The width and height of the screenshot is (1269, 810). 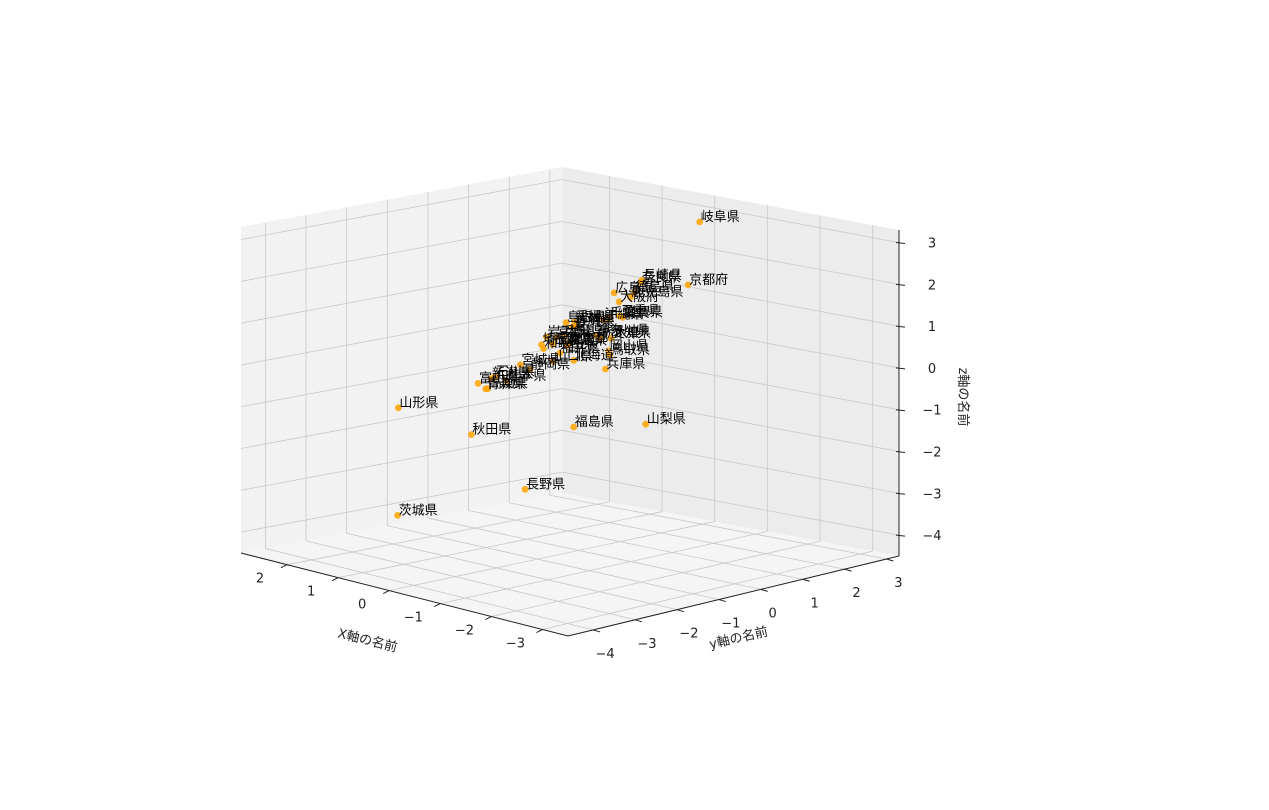 I want to click on point-label: 石川県, so click(x=515, y=372).